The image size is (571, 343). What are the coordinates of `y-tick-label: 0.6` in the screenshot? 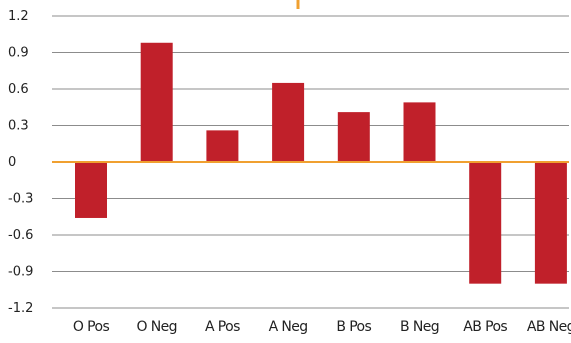 It's located at (18, 89).